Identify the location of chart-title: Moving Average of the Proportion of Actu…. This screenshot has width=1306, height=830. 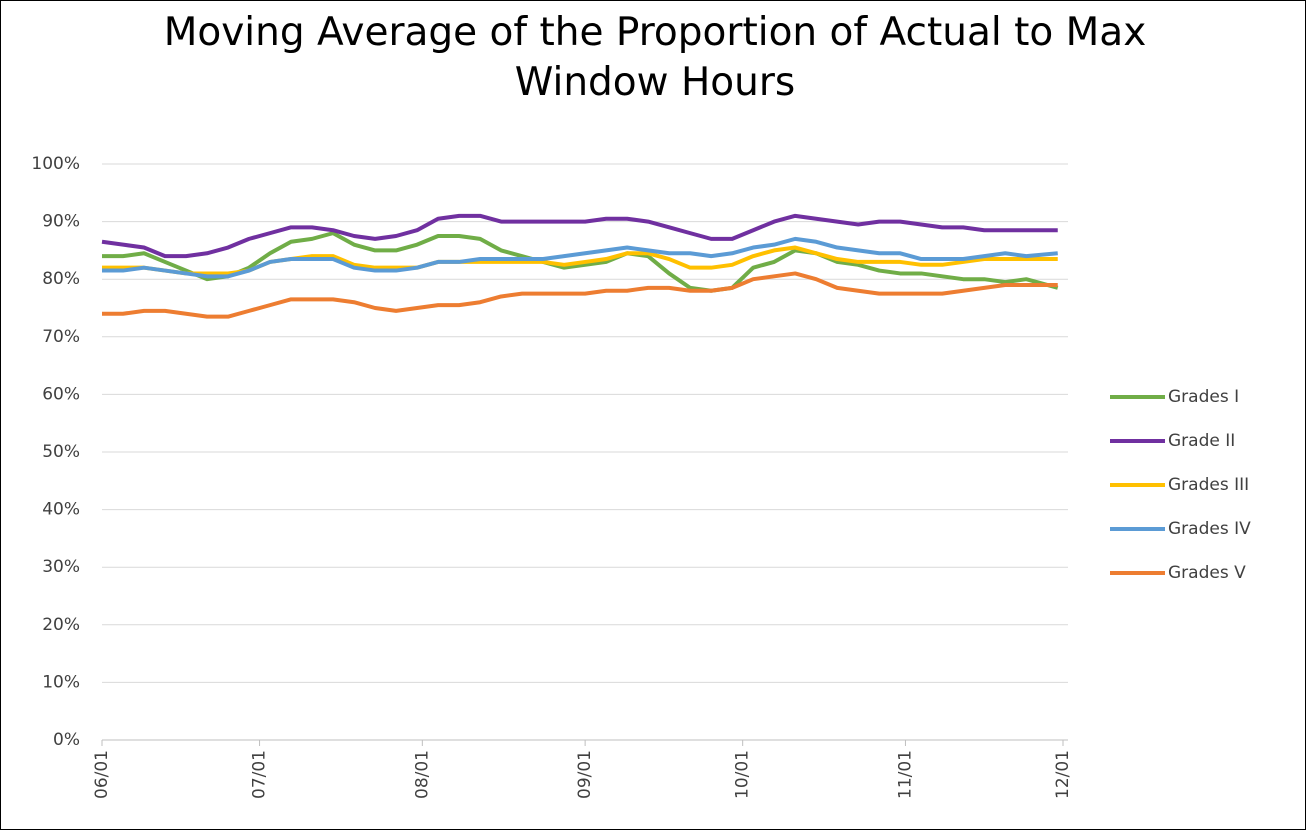
(655, 57).